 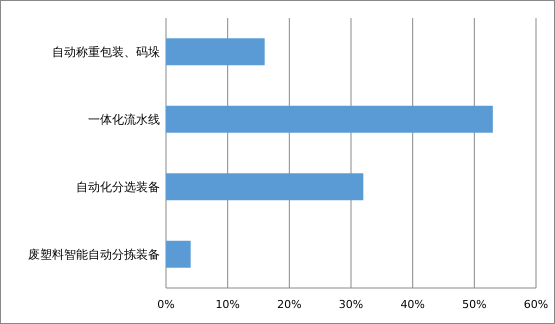 I want to click on y-tick-label: 一体化流水线, so click(x=124, y=119).